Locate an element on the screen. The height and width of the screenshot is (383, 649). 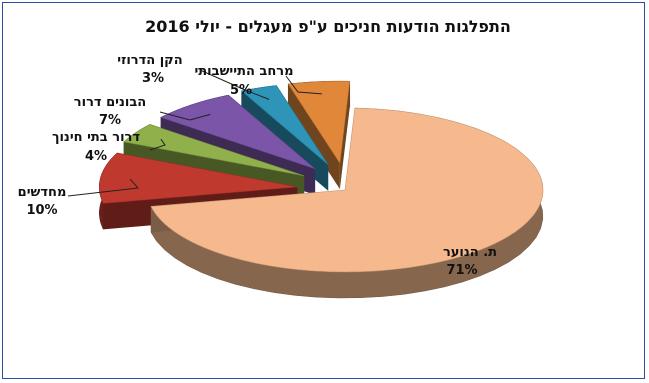
leader-lines is located at coordinates (194, 133).